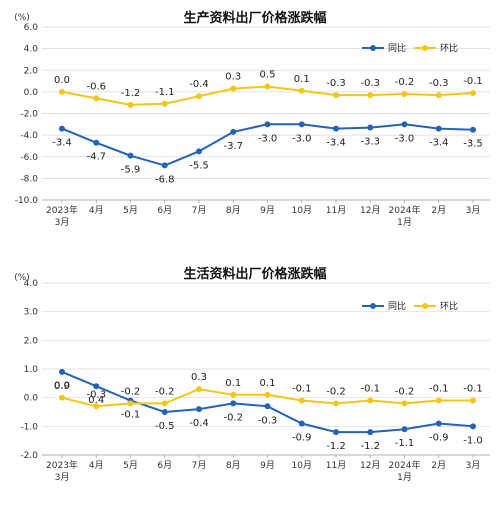 The image size is (500, 520). I want to click on y-tick-label: -4.0, so click(29, 136).